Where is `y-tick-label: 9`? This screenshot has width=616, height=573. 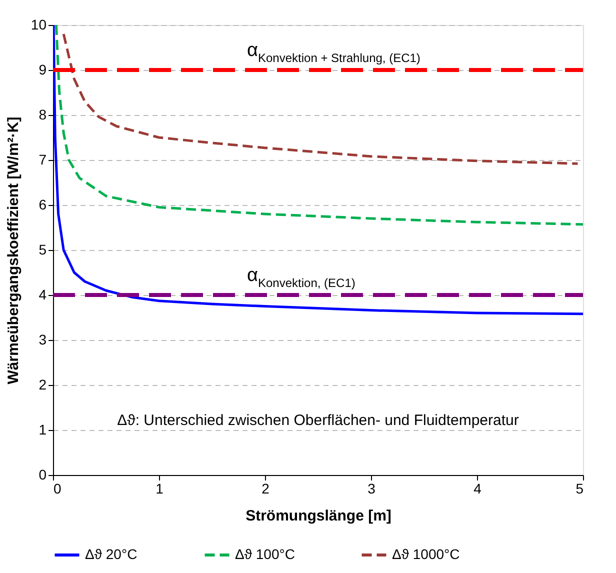
y-tick-label: 9 is located at coordinates (42, 70).